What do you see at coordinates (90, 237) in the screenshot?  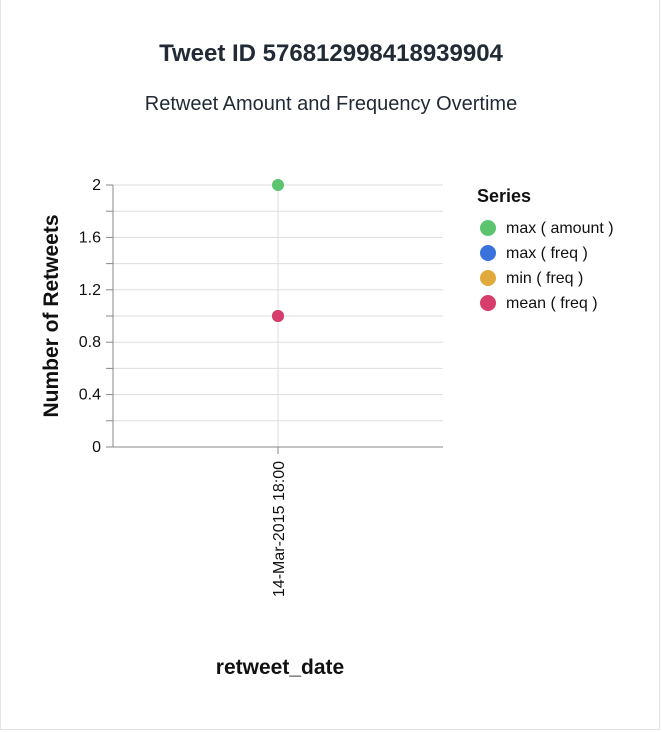 I see `y-tick-label: 1.6` at bounding box center [90, 237].